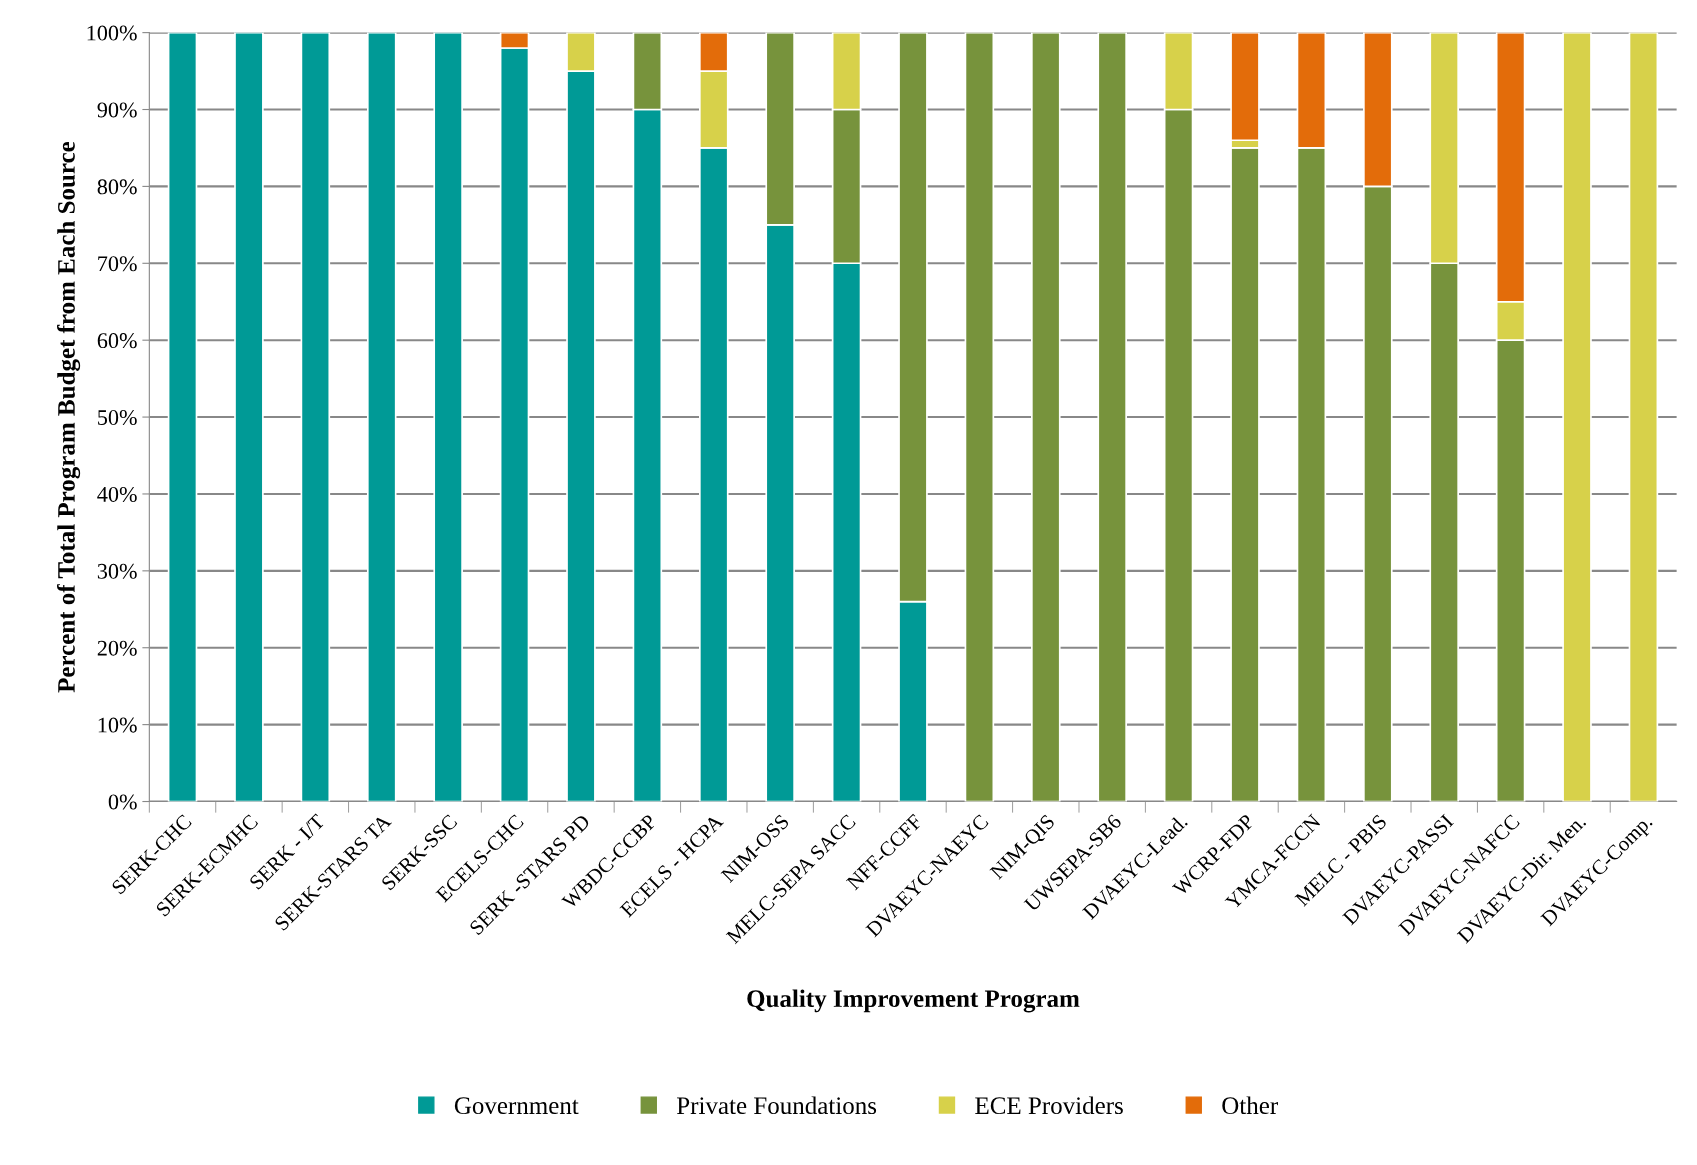 The image size is (1697, 1165). Describe the element at coordinates (777, 1105) in the screenshot. I see `legend-label: Private Foundations` at that location.